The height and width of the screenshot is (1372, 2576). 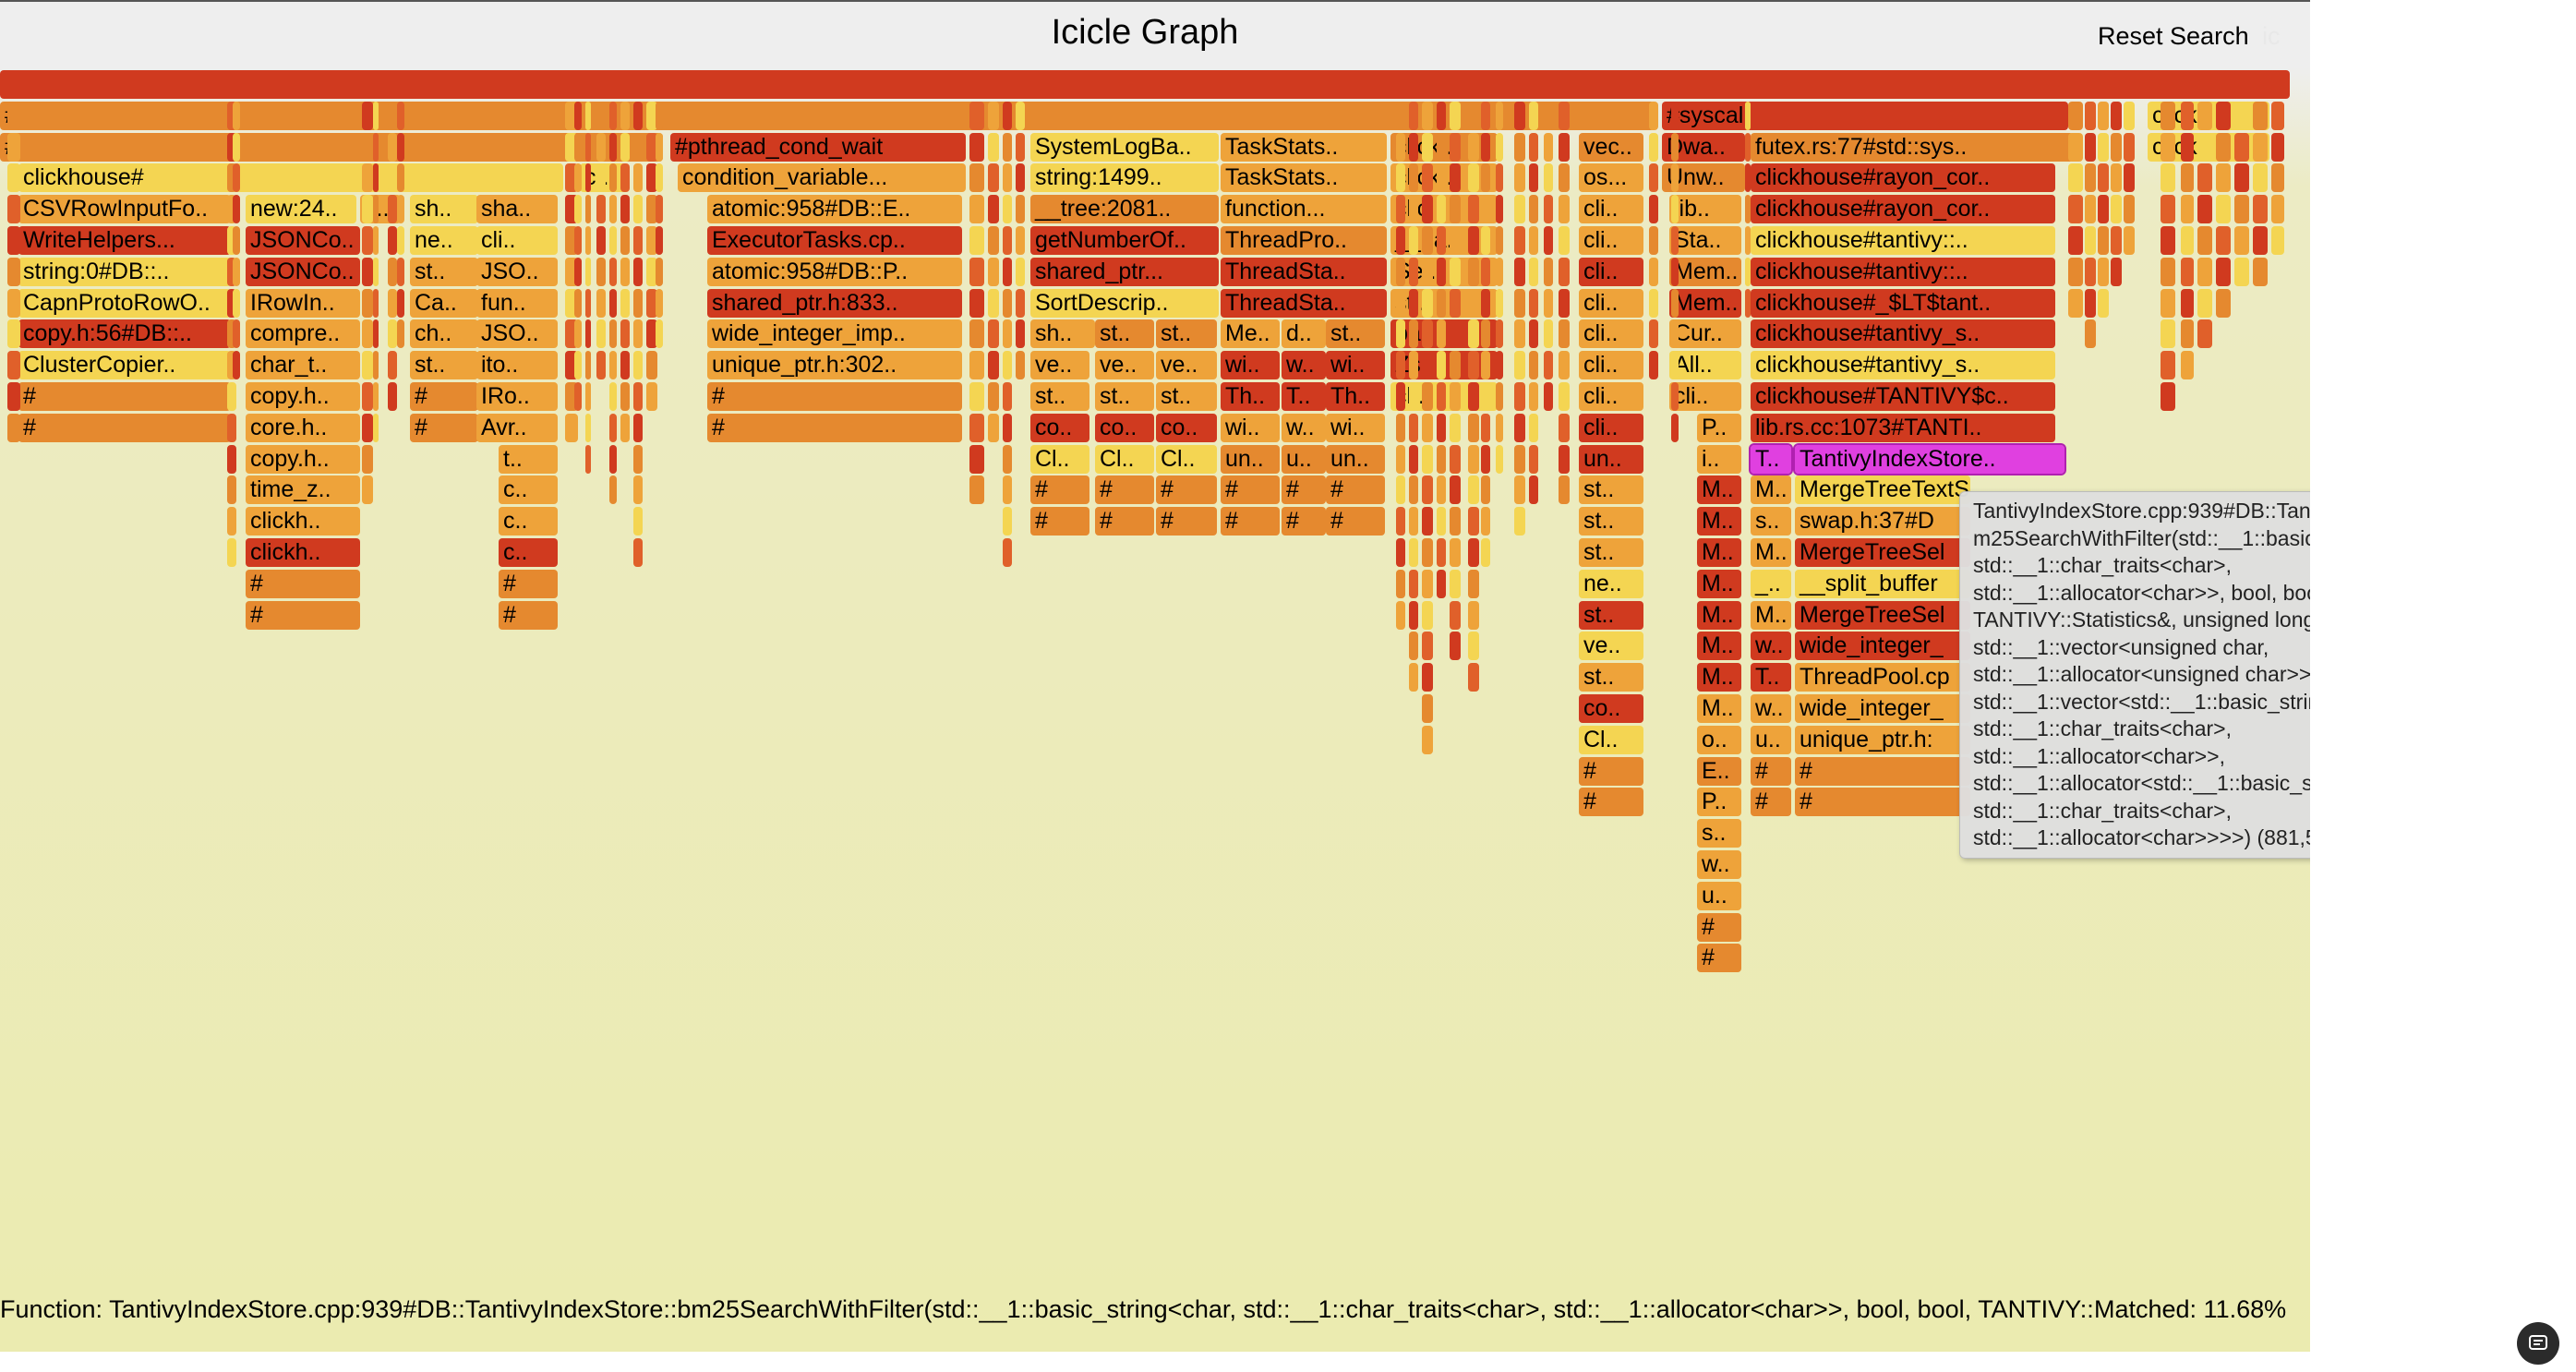 What do you see at coordinates (1719, 646) in the screenshot?
I see `flame-frame: M..` at bounding box center [1719, 646].